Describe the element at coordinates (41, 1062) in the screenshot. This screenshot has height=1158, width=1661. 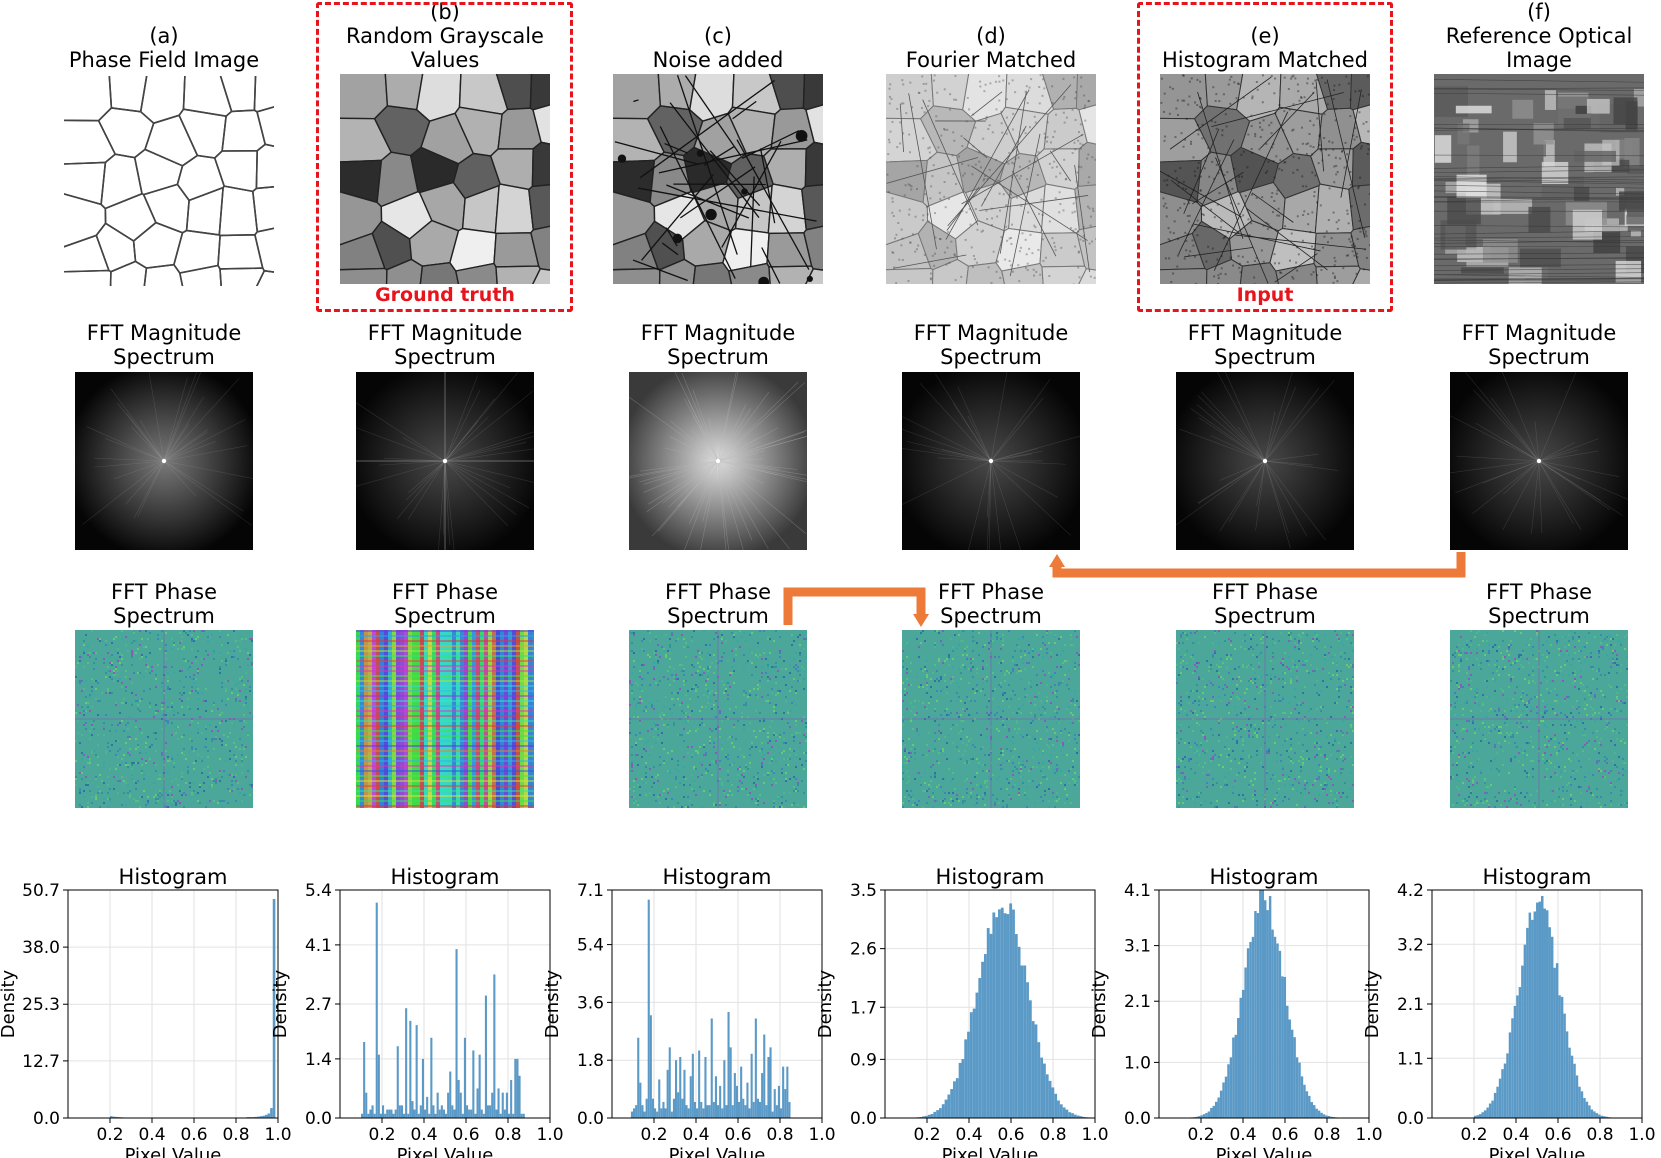
I see `y-tick-label: 12.7` at that location.